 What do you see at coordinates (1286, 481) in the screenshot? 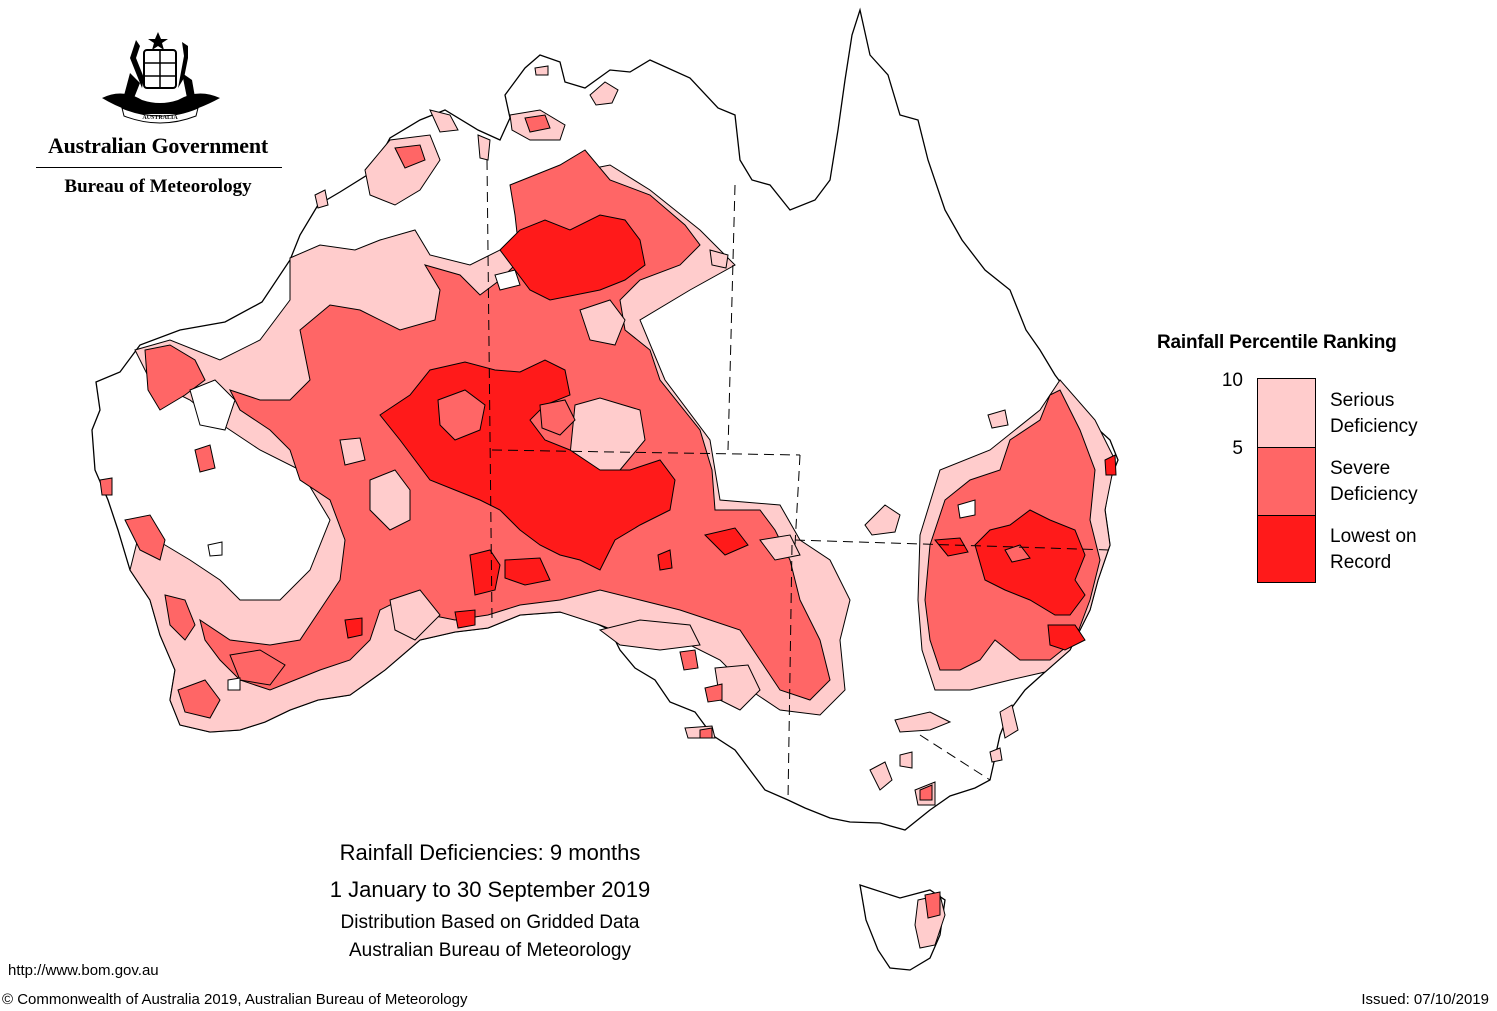
I see `legend-swatch-severe` at bounding box center [1286, 481].